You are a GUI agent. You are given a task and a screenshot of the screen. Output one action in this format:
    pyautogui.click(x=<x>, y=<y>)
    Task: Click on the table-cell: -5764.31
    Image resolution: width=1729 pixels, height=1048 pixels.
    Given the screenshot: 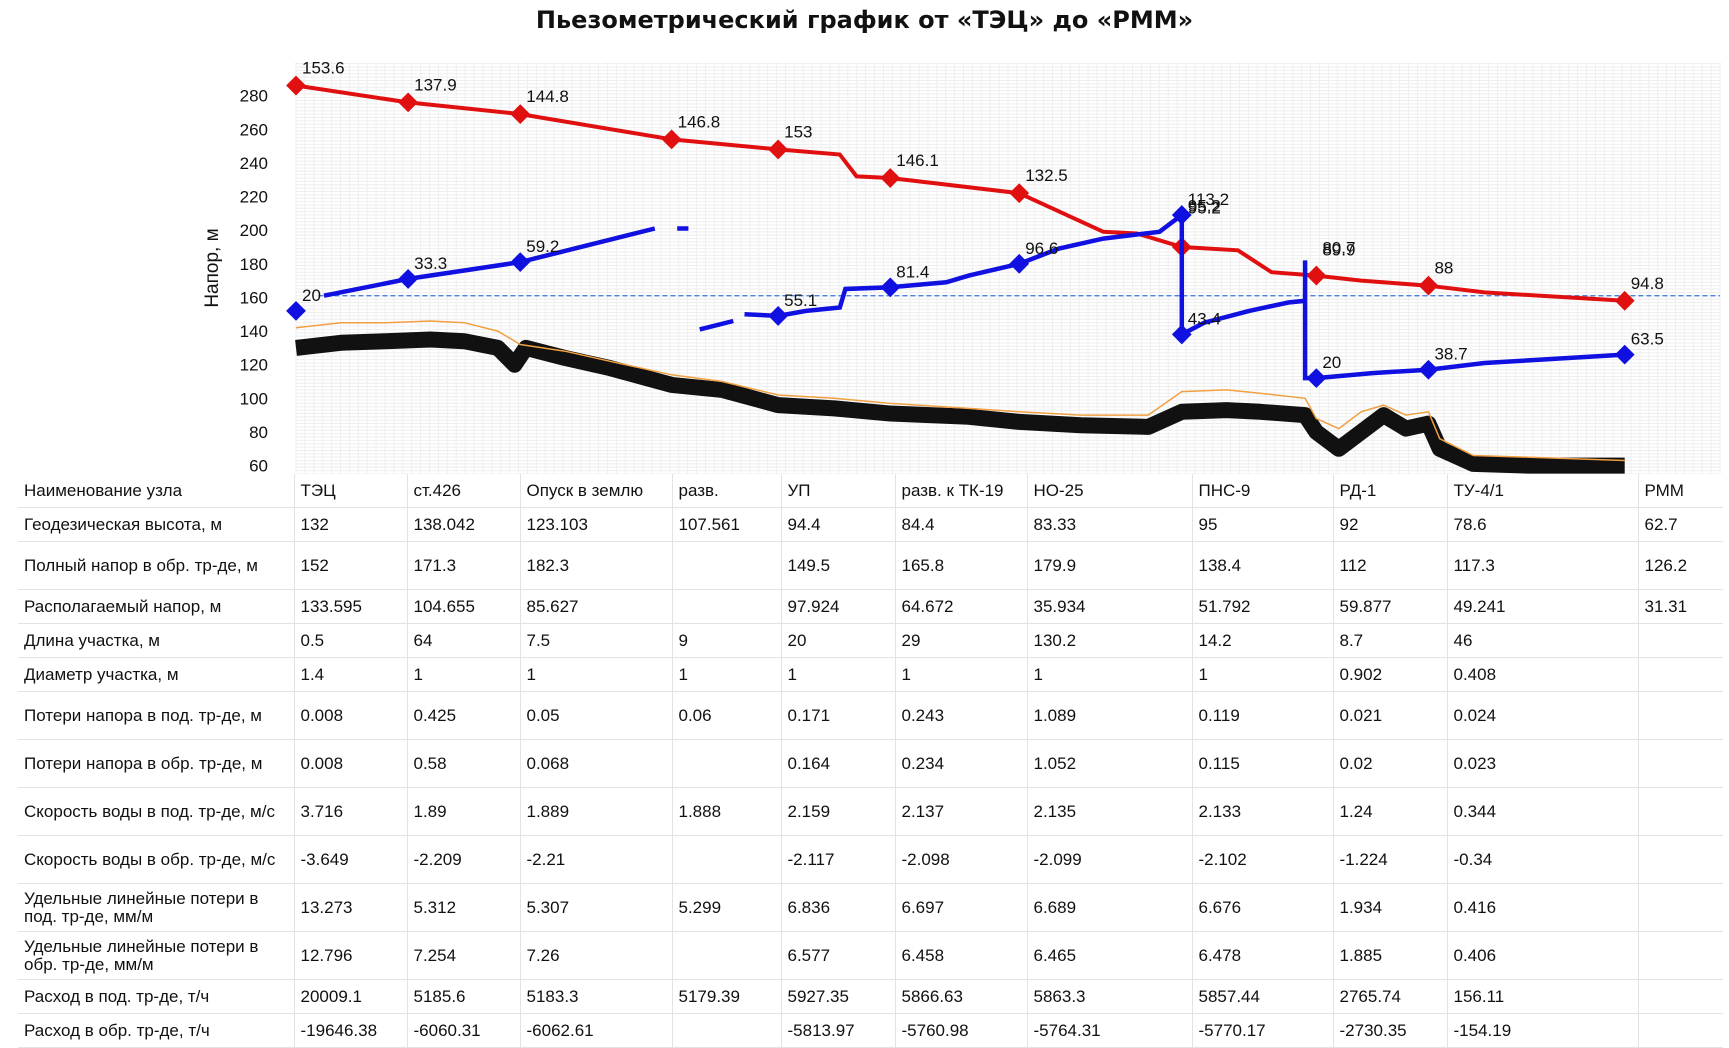 What is the action you would take?
    pyautogui.click(x=1109, y=1030)
    